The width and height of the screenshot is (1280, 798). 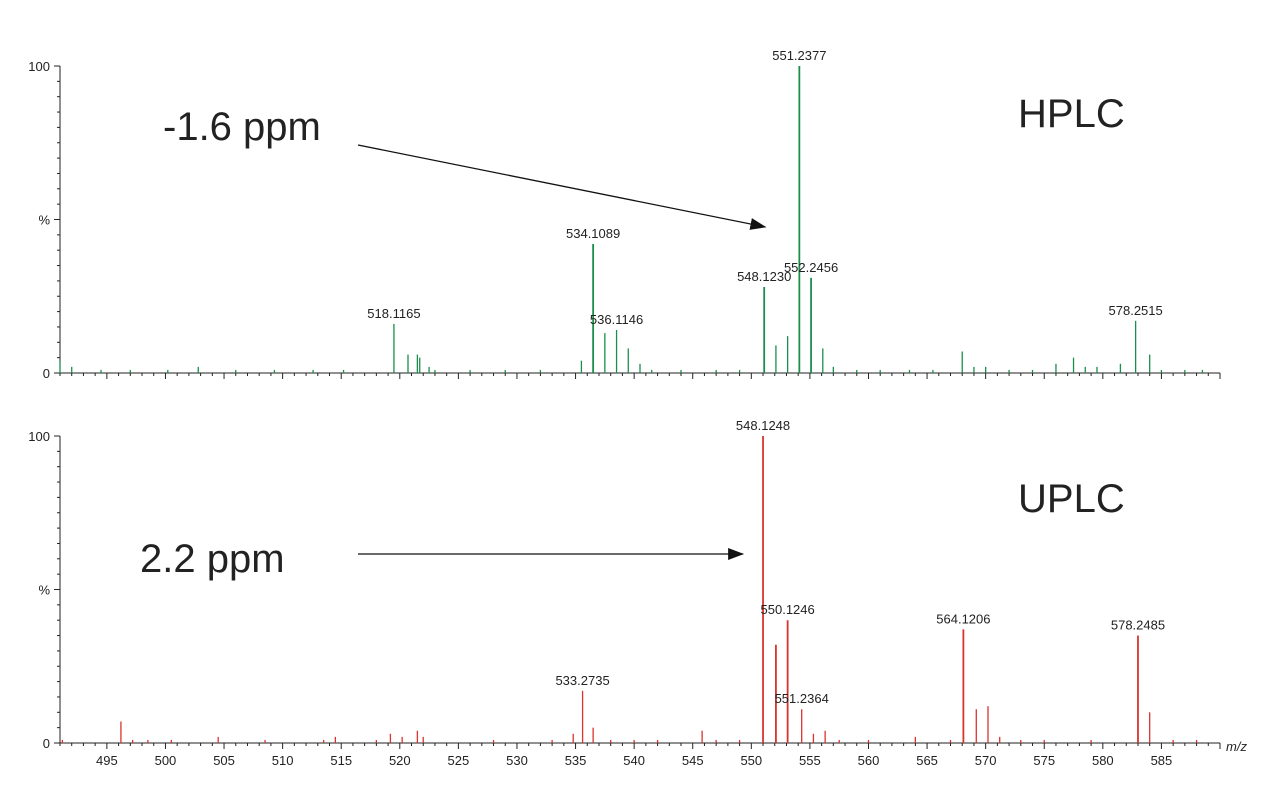 What do you see at coordinates (869, 760) in the screenshot?
I see `uplc-x-tick-label: 560` at bounding box center [869, 760].